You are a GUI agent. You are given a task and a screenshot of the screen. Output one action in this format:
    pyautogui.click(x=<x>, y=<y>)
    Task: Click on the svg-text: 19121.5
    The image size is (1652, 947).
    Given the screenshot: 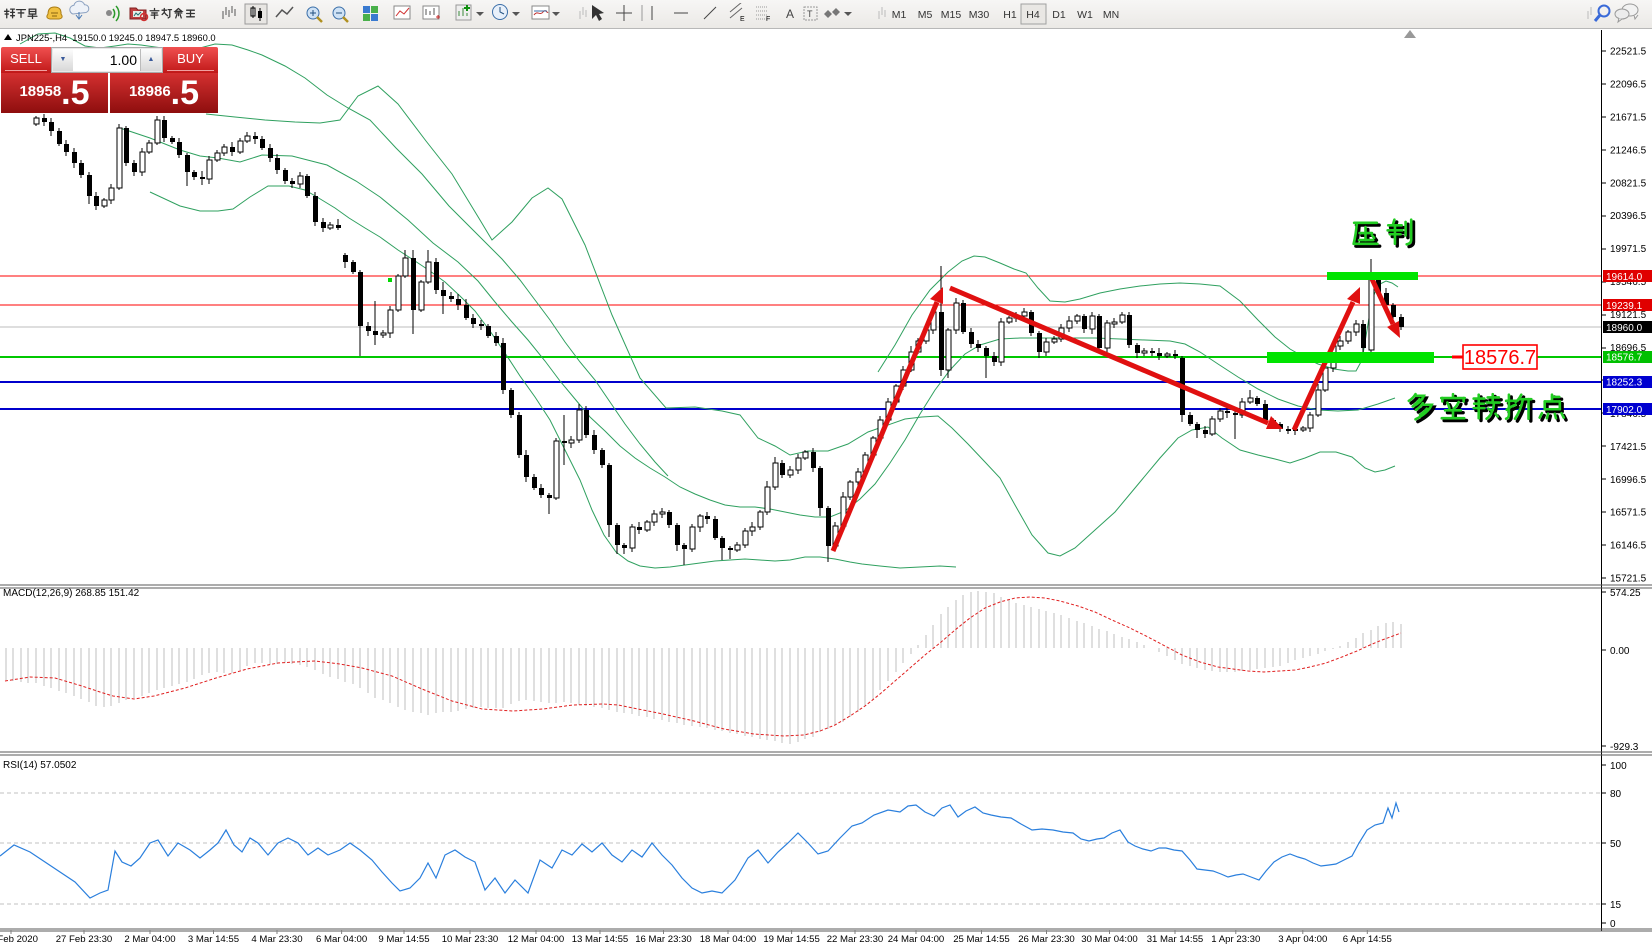 What is the action you would take?
    pyautogui.click(x=1628, y=315)
    